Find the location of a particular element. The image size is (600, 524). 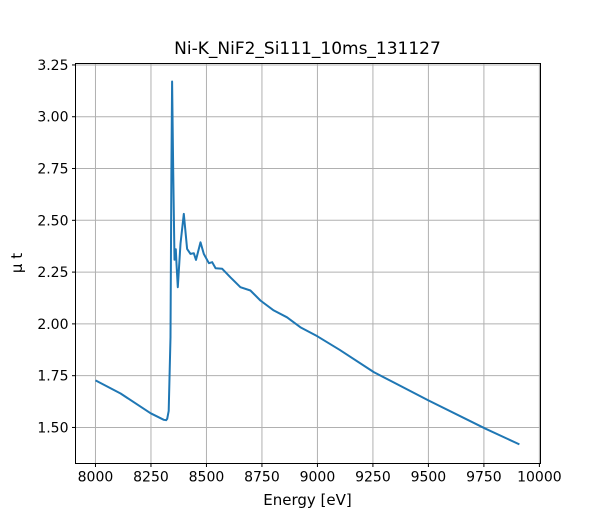

y-tick-label: 2.00 is located at coordinates (52, 325).